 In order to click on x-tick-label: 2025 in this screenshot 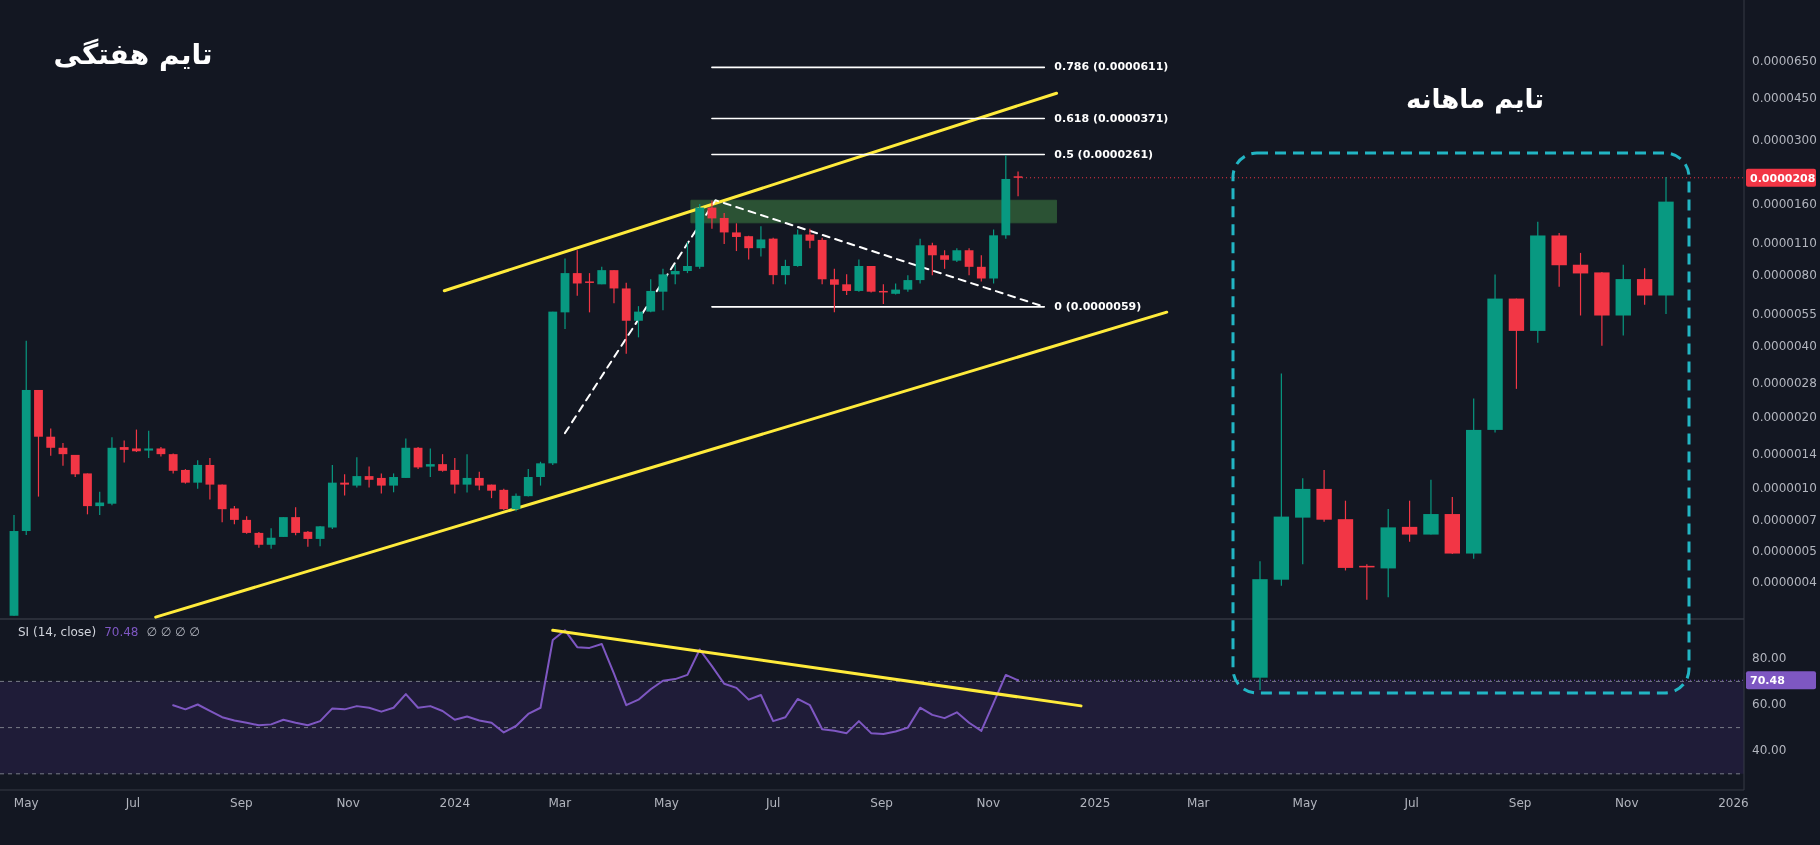, I will do `click(1095, 803)`.